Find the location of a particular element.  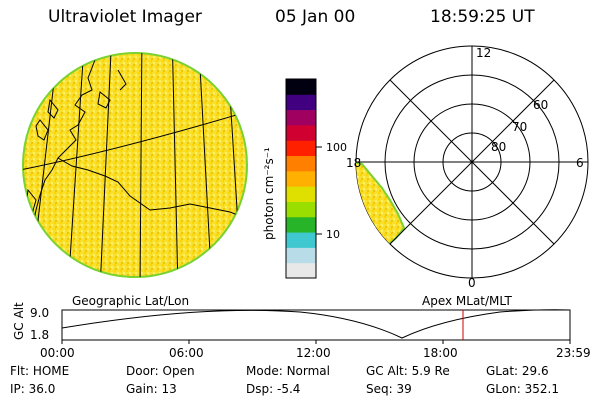

altitude-xtick-4: 23:59 is located at coordinates (573, 353).